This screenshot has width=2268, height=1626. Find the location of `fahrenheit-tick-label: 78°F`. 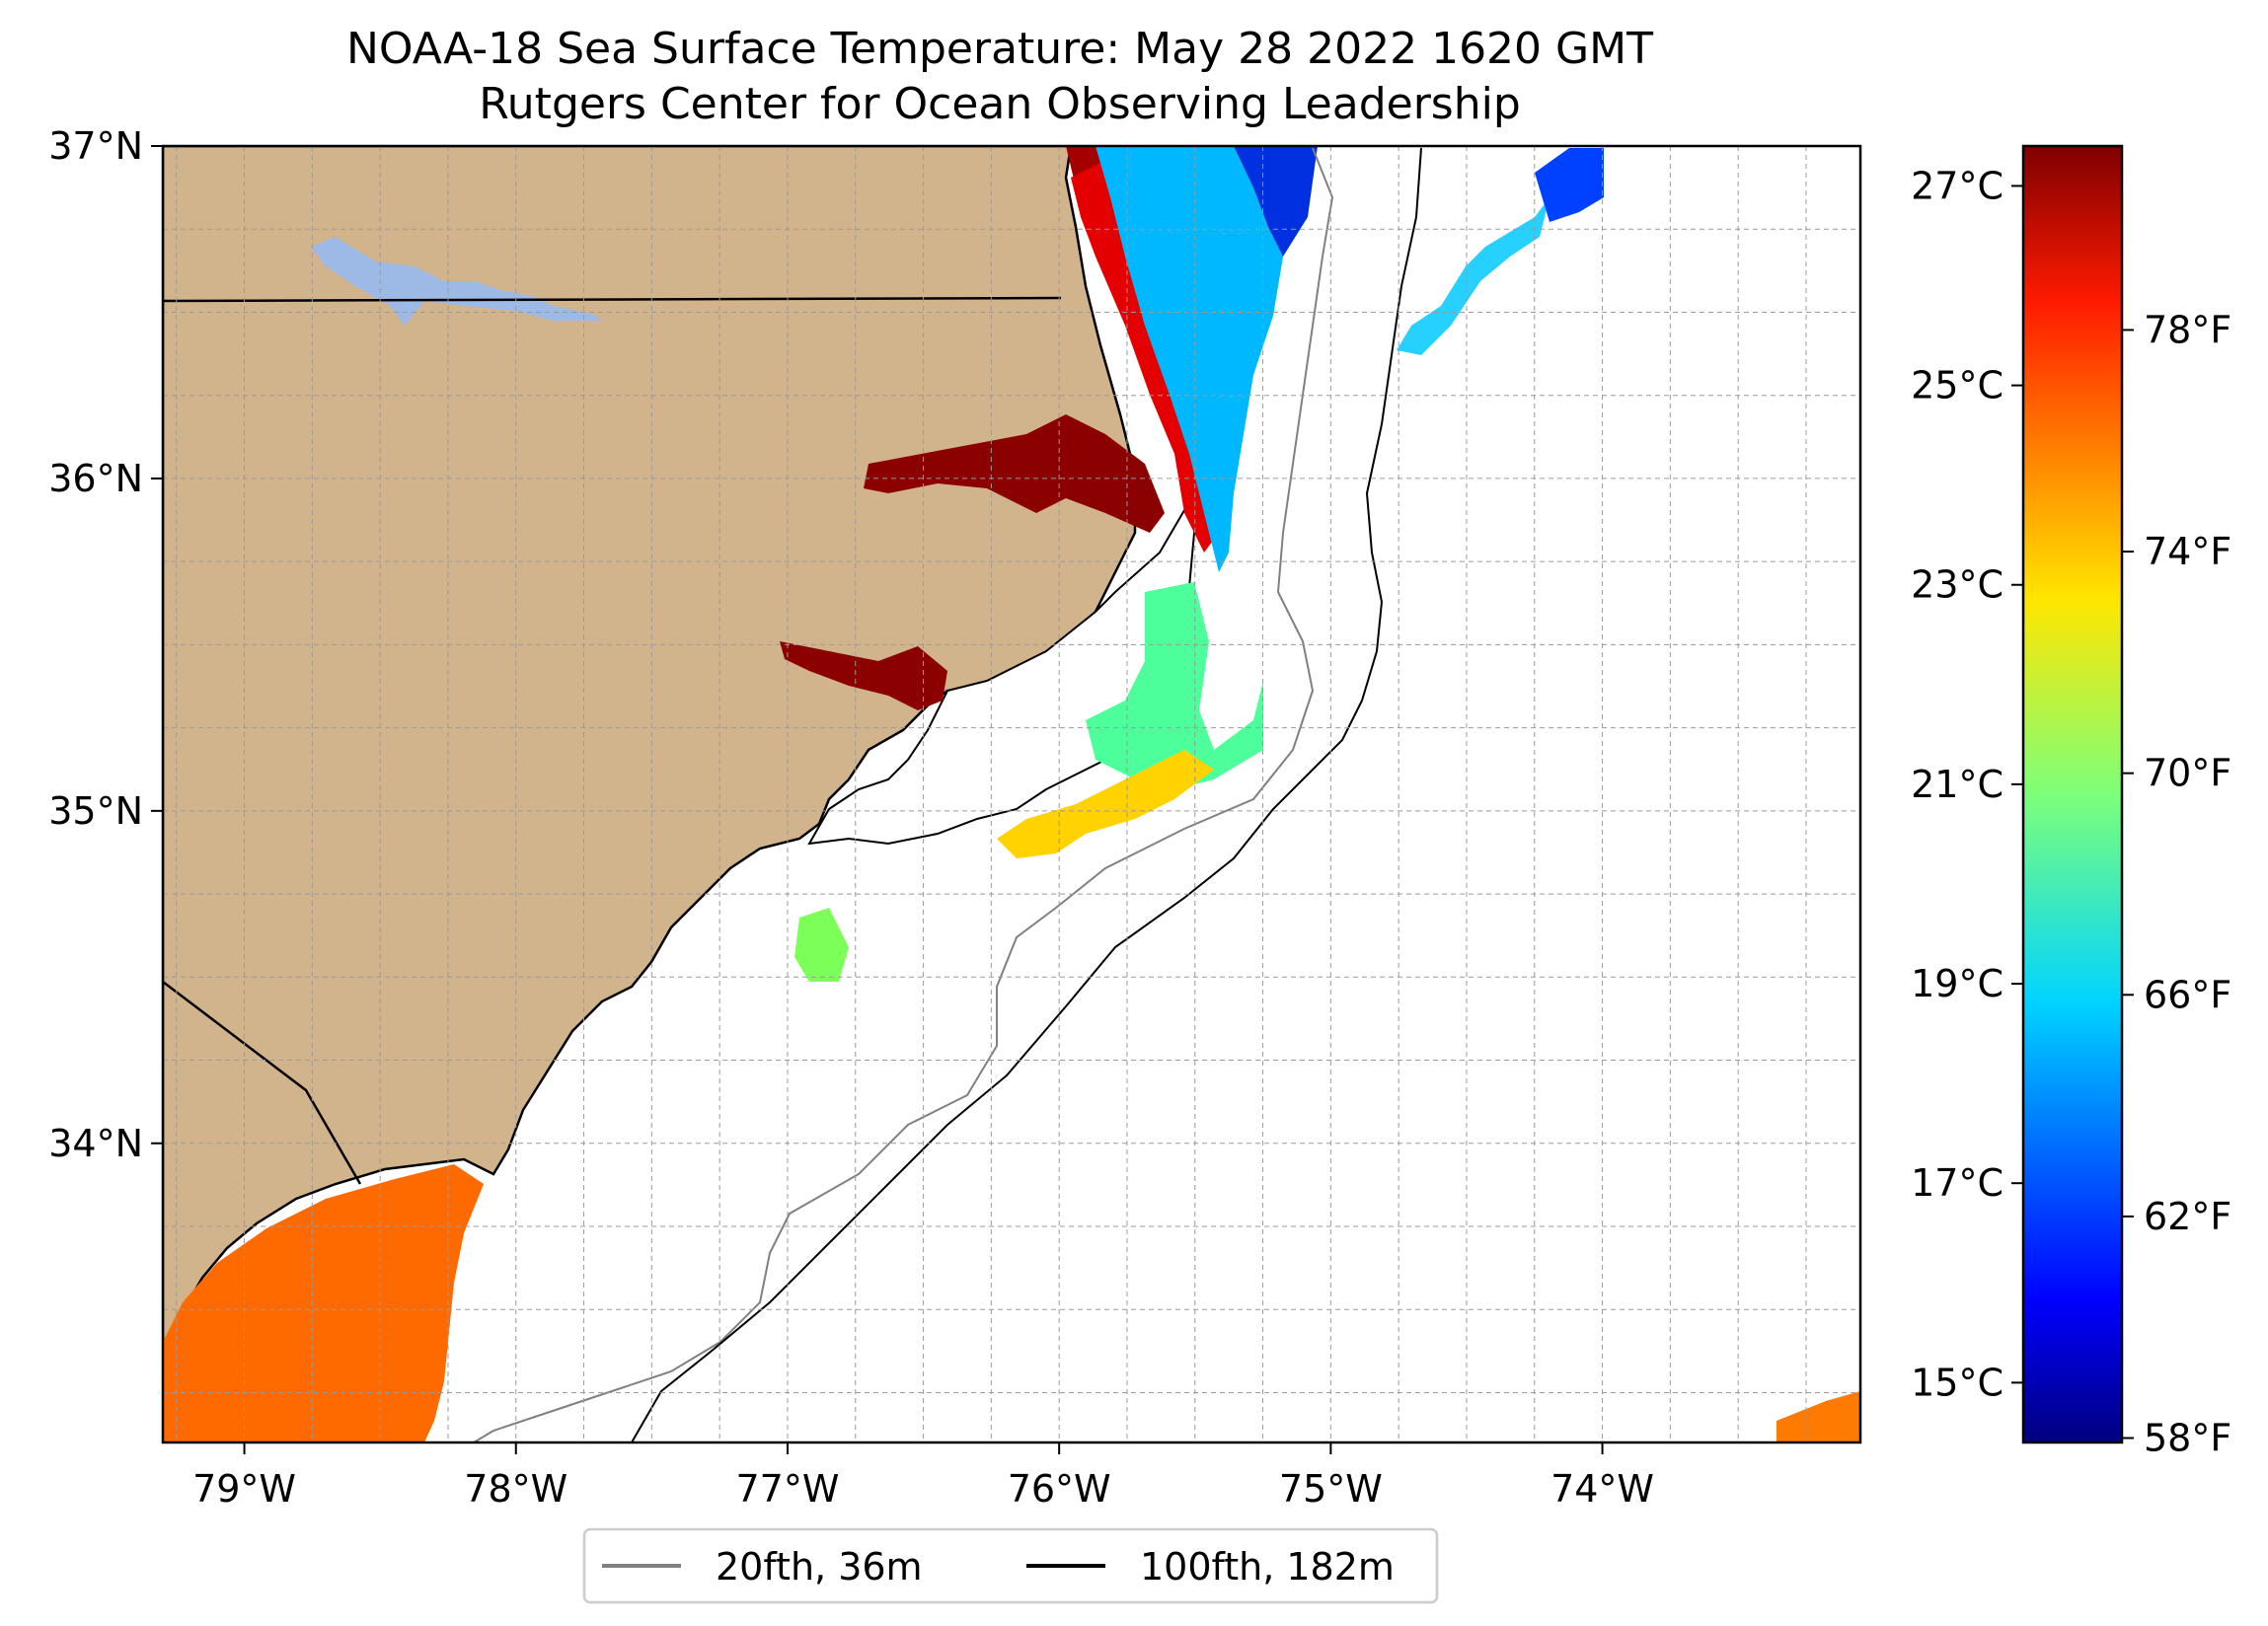

fahrenheit-tick-label: 78°F is located at coordinates (2187, 329).